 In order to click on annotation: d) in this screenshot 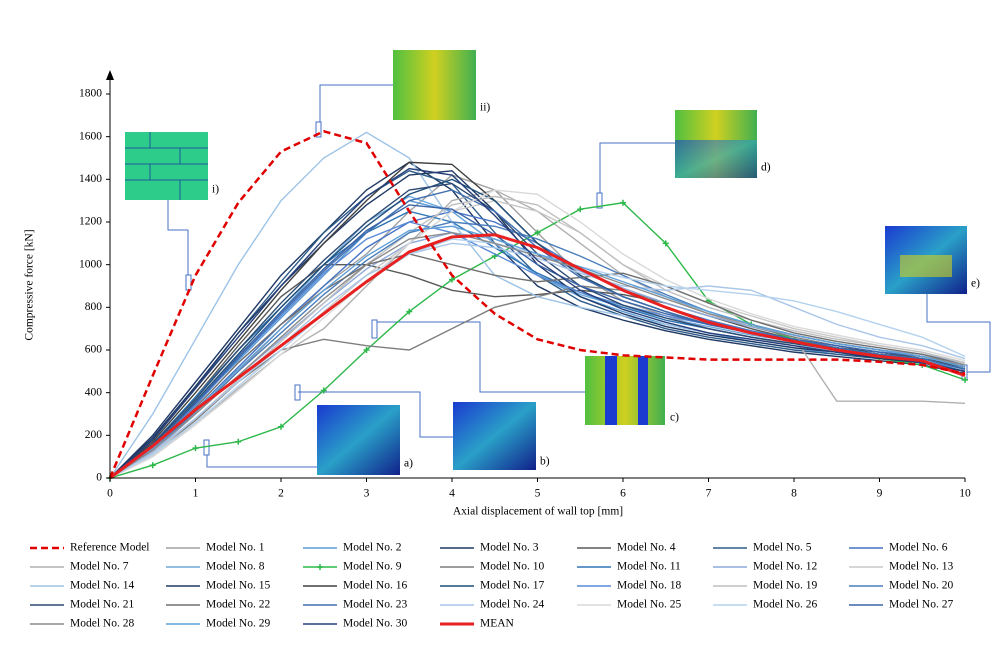, I will do `click(766, 168)`.